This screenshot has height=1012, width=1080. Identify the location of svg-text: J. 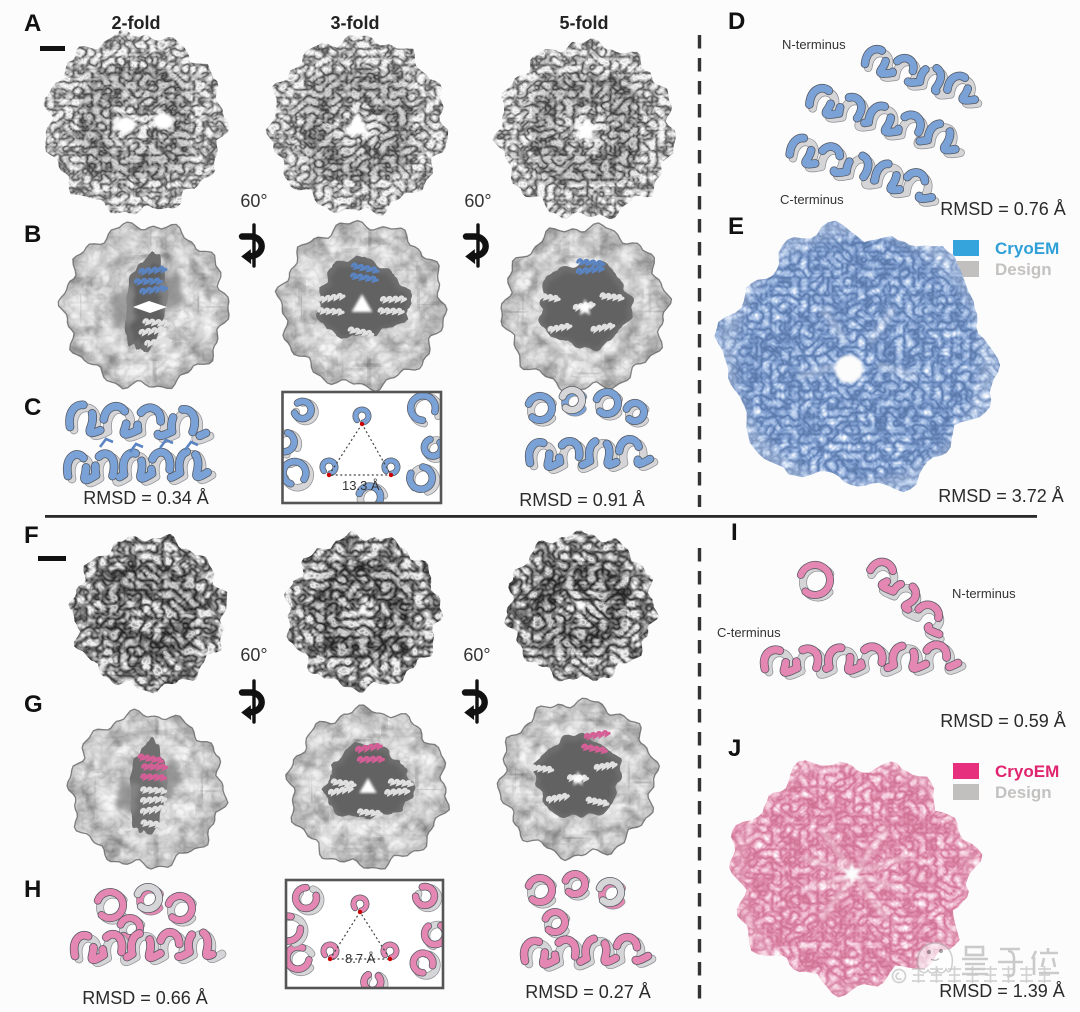
(734, 748).